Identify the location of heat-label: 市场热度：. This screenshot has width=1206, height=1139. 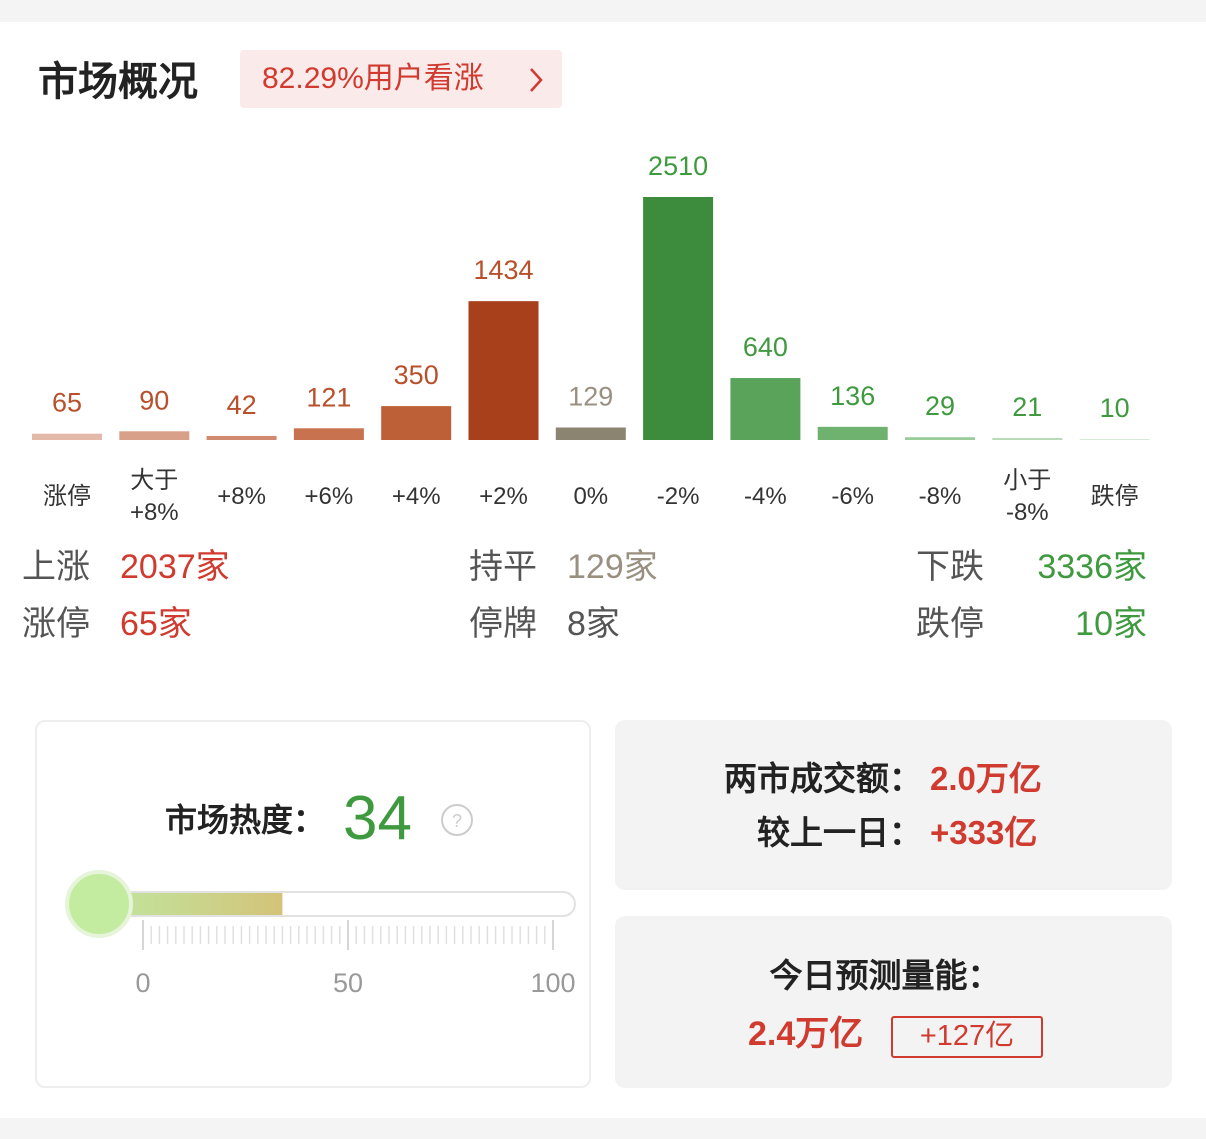
(245, 820).